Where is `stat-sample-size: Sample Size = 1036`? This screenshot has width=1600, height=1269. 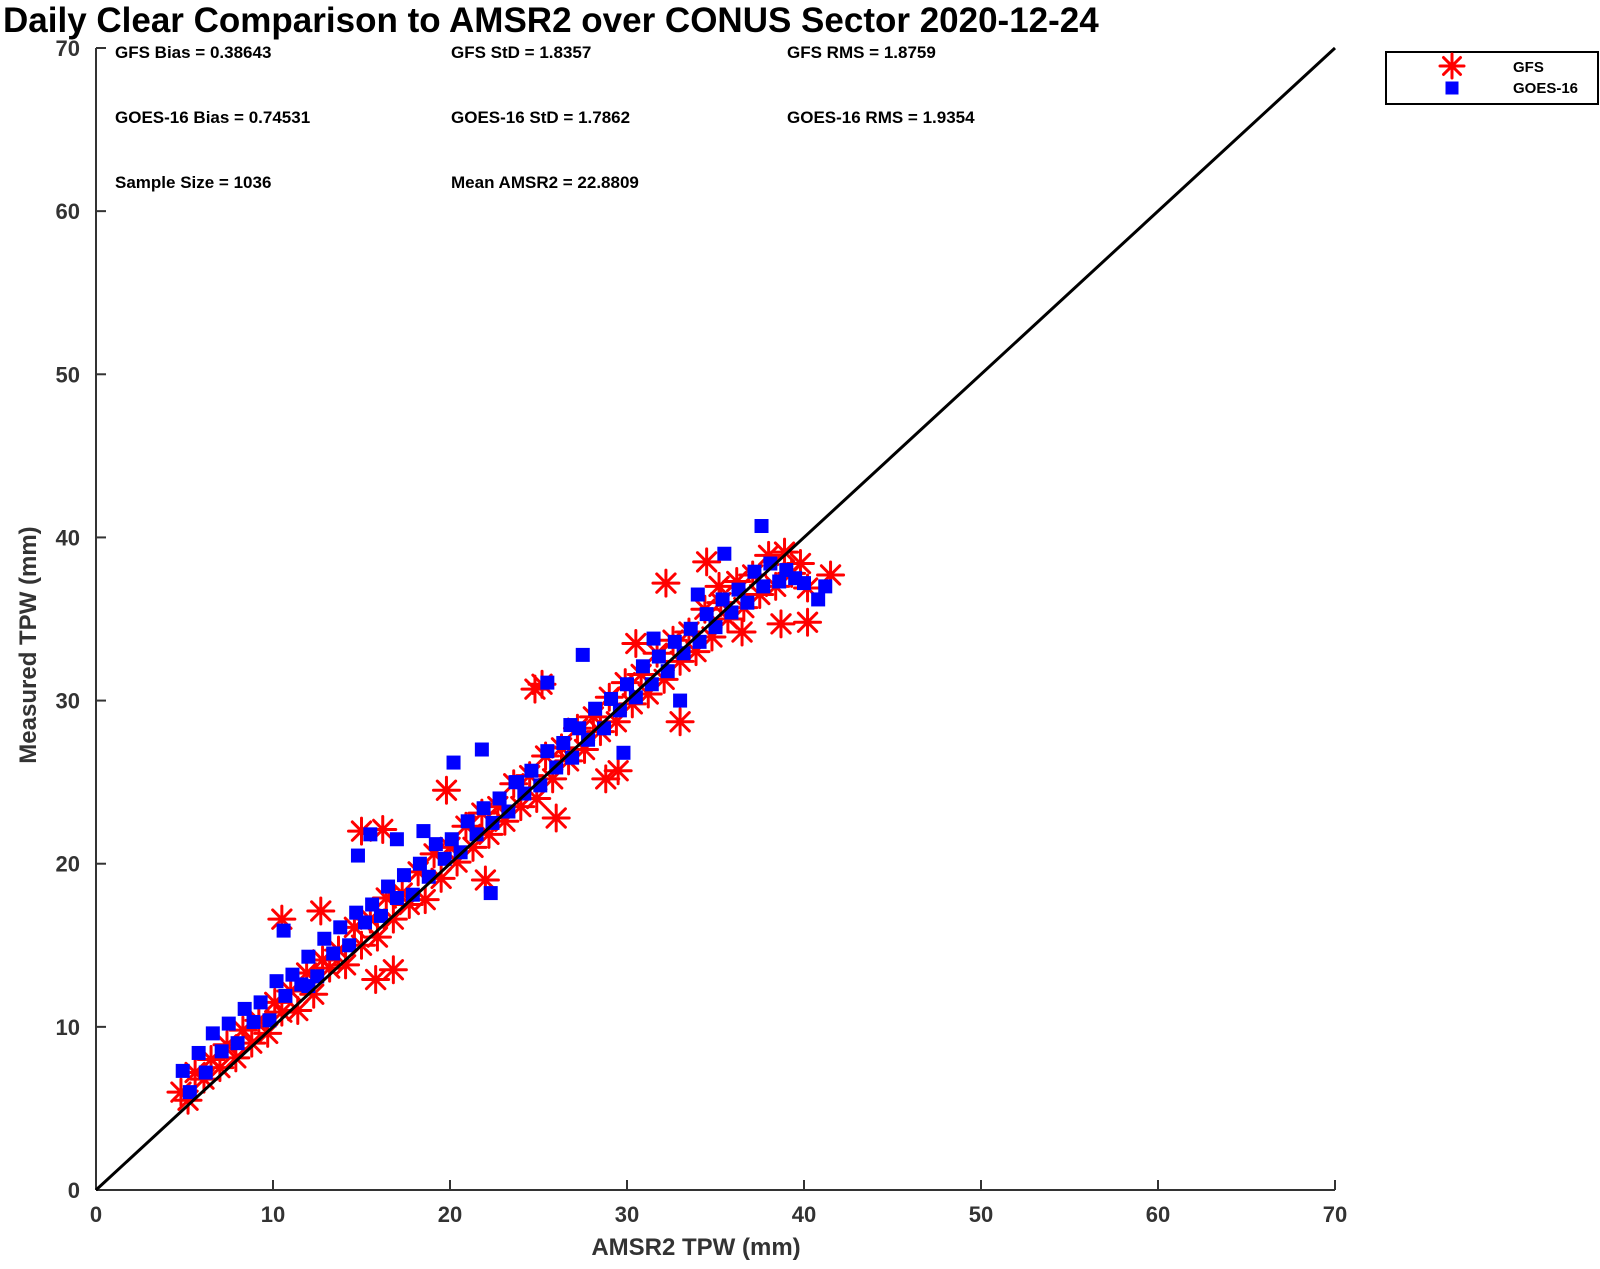
stat-sample-size: Sample Size = 1036 is located at coordinates (193, 182).